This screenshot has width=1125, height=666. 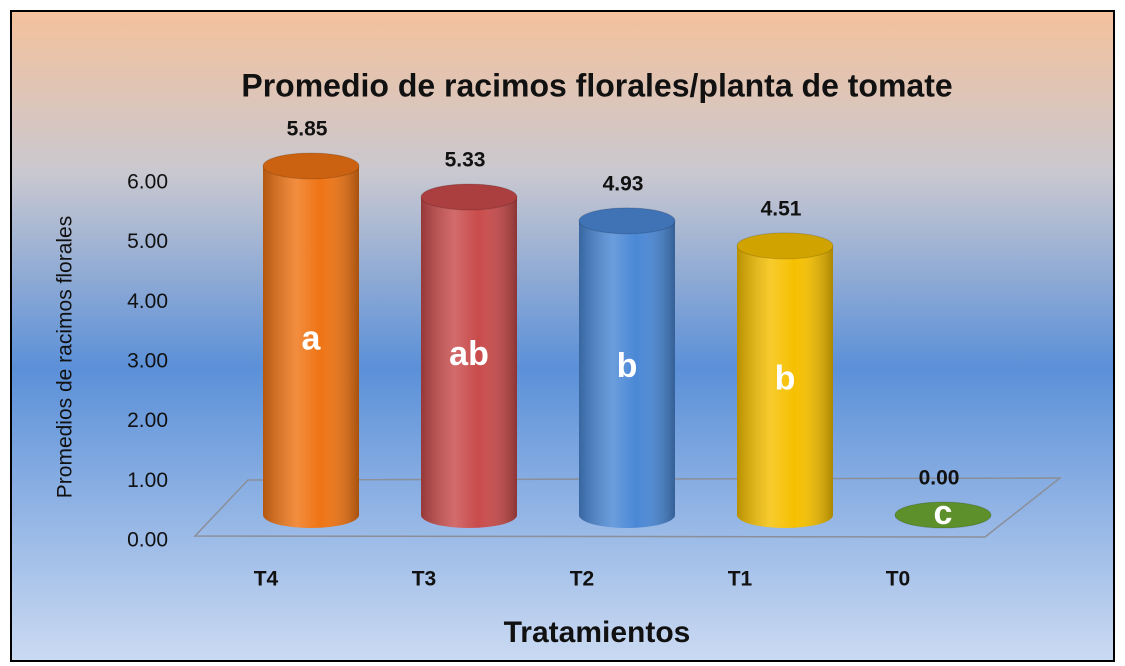 I want to click on data-label: 0.00, so click(x=939, y=478).